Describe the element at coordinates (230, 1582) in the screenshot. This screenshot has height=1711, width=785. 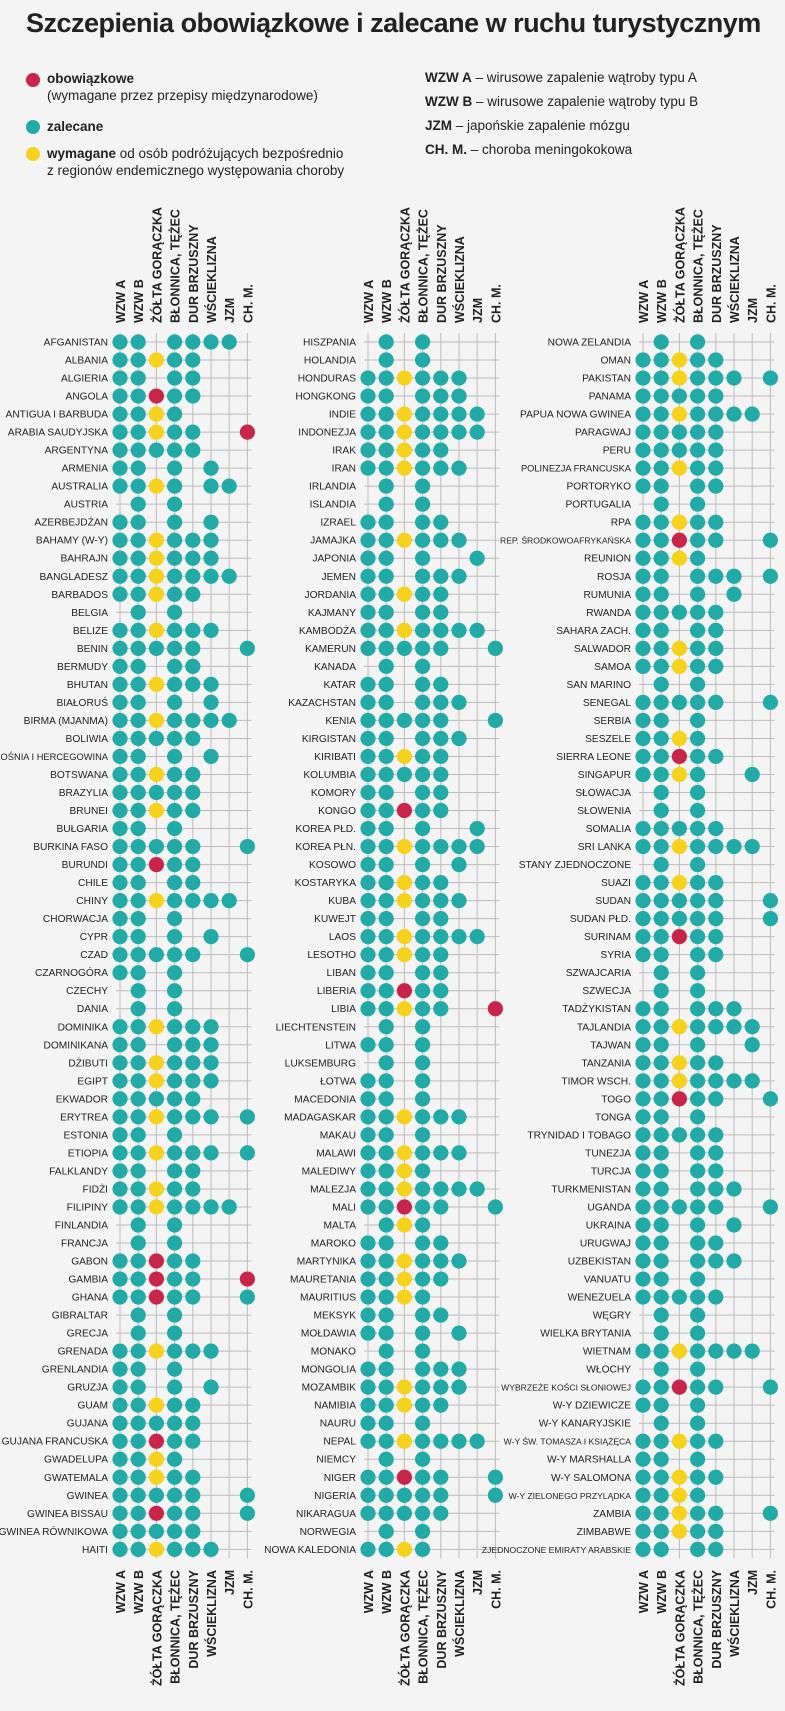
I see `col-header-bottom-6: JZM` at that location.